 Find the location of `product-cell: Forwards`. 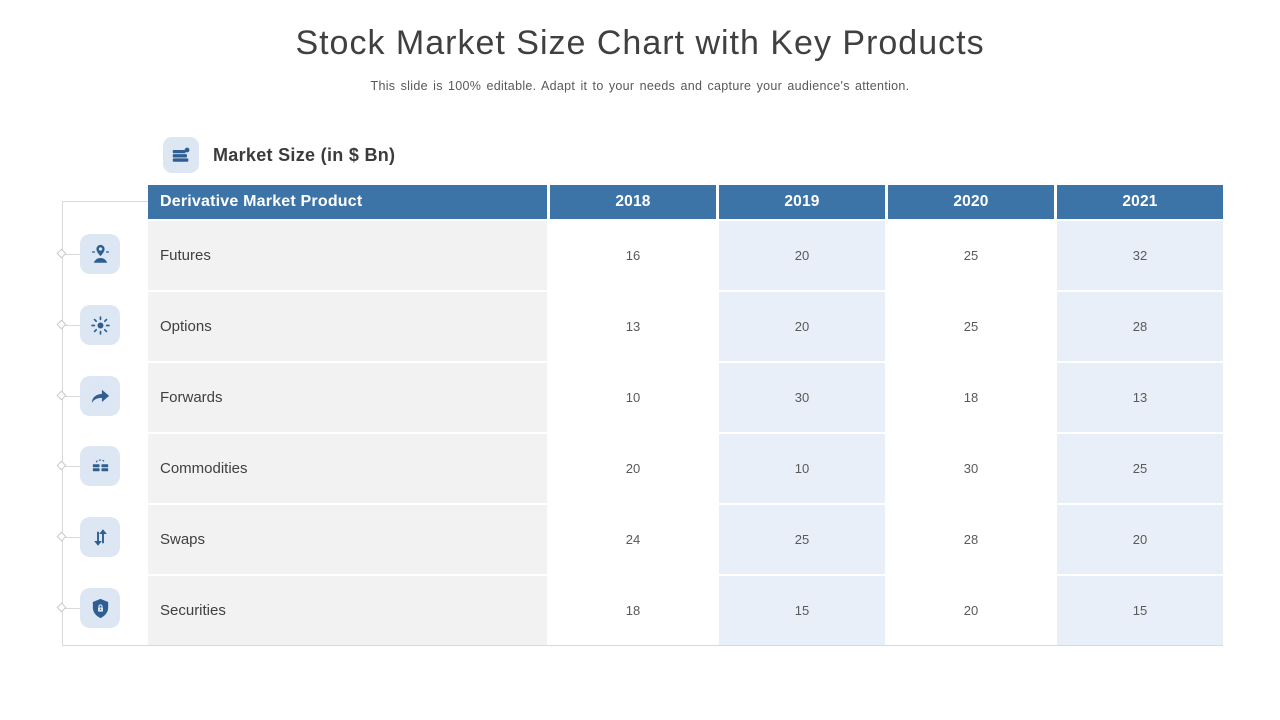

product-cell: Forwards is located at coordinates (347, 397).